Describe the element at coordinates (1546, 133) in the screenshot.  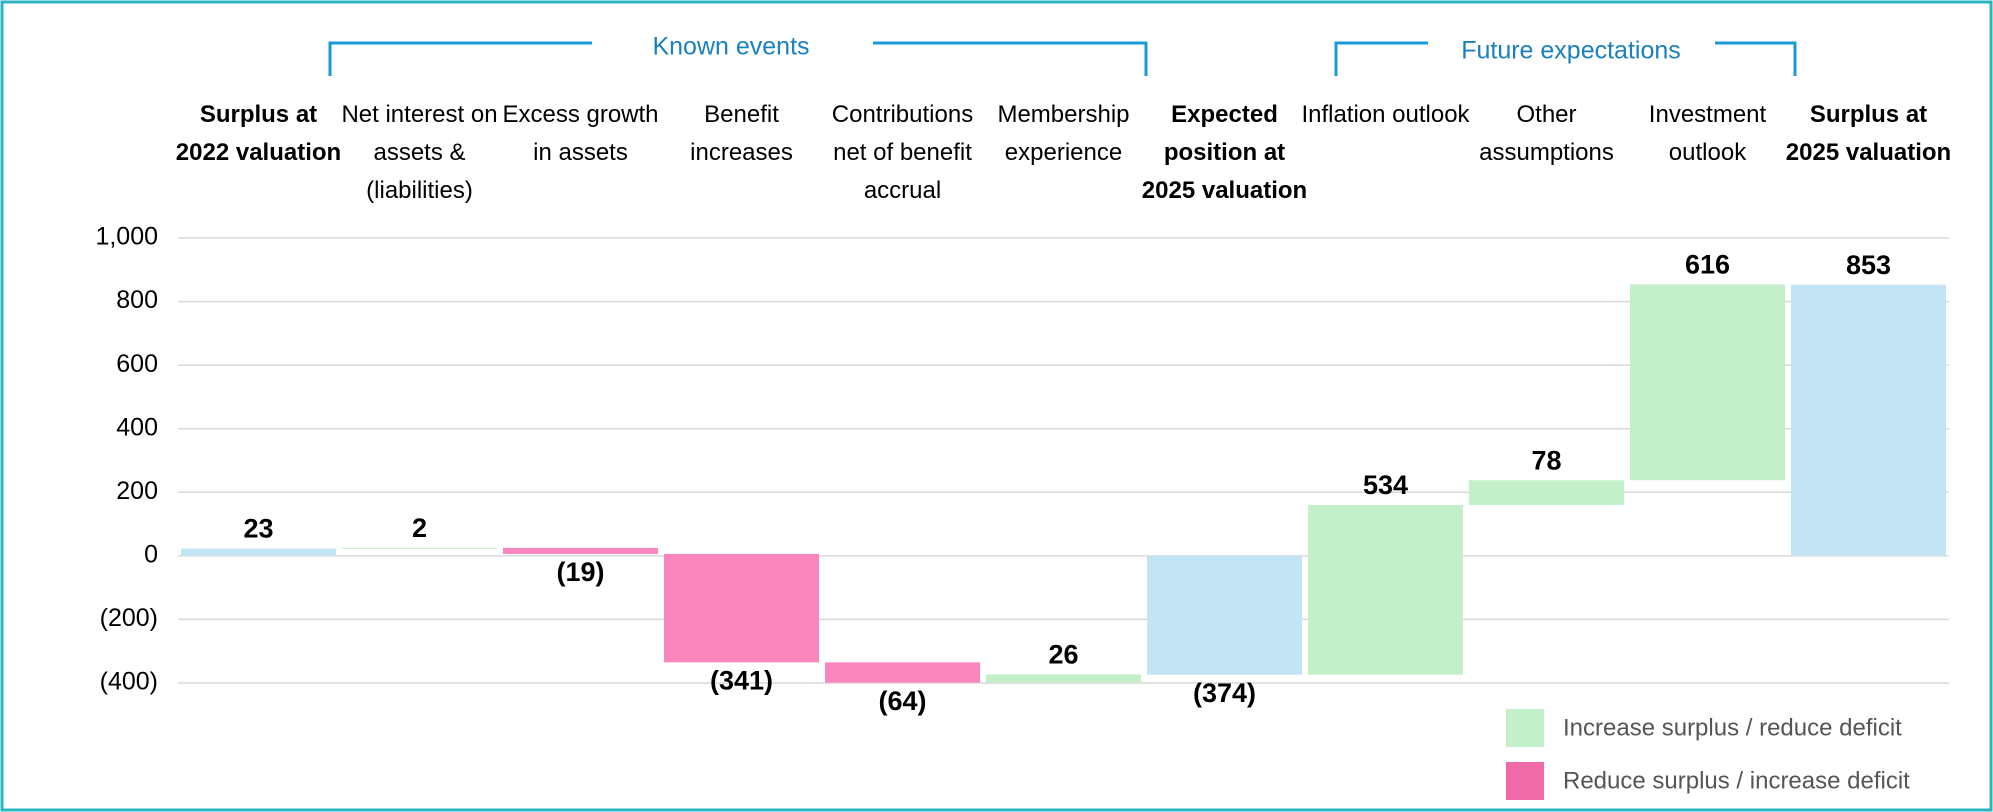
I see `category-label: Other assumptions` at that location.